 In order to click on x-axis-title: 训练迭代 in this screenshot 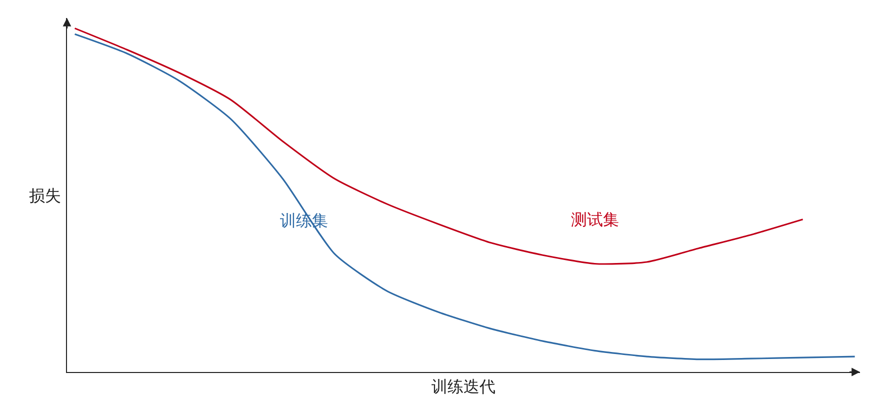, I will do `click(464, 386)`.